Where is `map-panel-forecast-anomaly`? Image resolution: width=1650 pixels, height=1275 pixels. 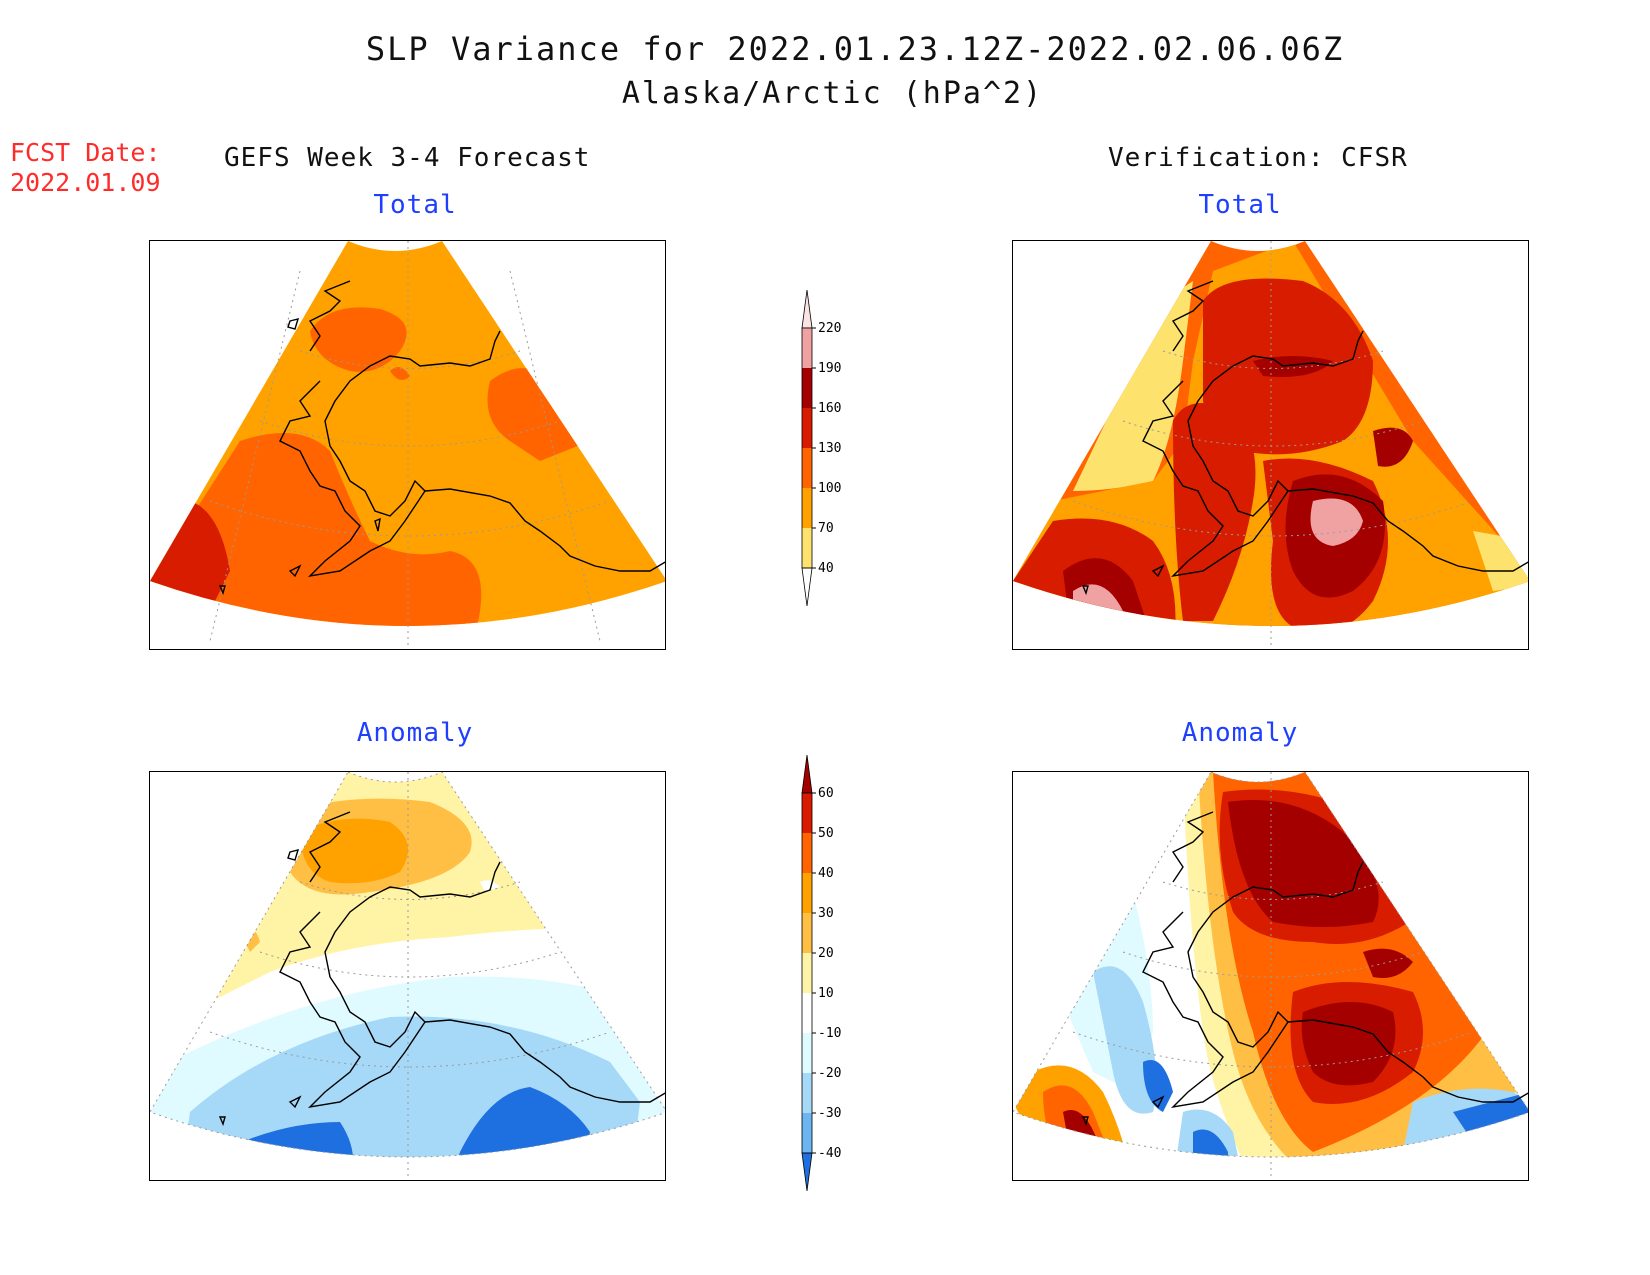
map-panel-forecast-anomaly is located at coordinates (407, 976).